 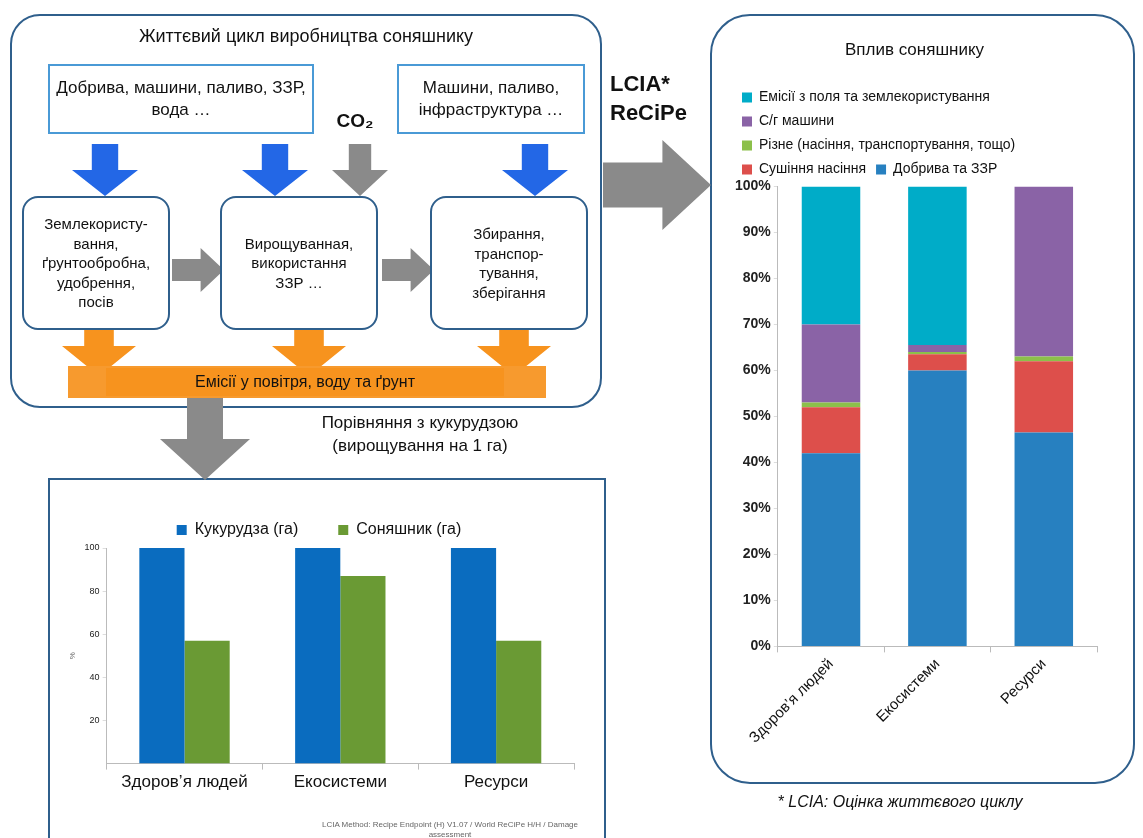 What do you see at coordinates (757, 599) in the screenshot?
I see `y-tick-label: 10%` at bounding box center [757, 599].